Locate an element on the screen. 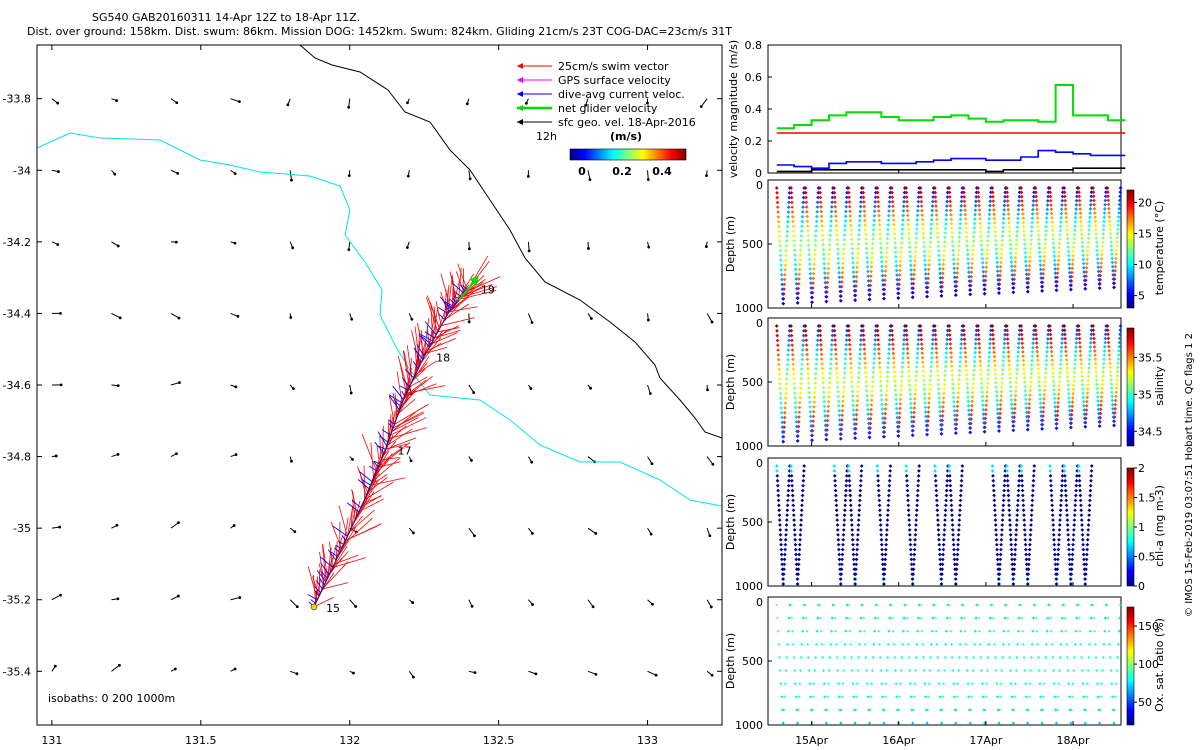 This screenshot has width=1200, height=750. legend-arrowhead is located at coordinates (520, 66).